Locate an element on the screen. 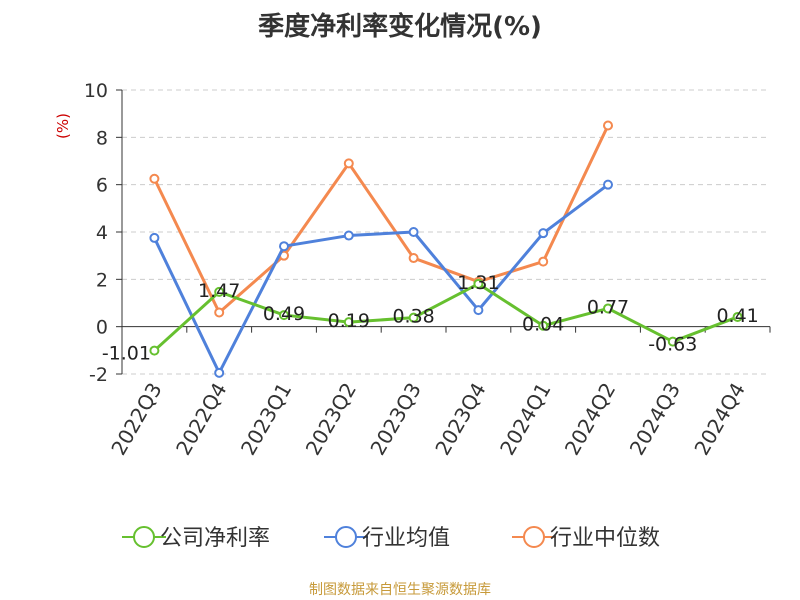  data-label: 1.31 is located at coordinates (478, 283).